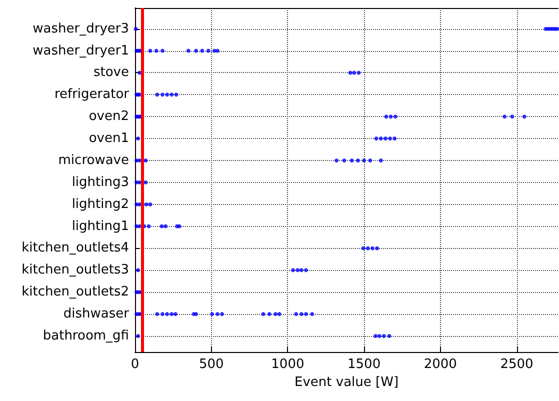 This screenshot has height=401, width=559. I want to click on y-tick-label: microwave, so click(93, 160).